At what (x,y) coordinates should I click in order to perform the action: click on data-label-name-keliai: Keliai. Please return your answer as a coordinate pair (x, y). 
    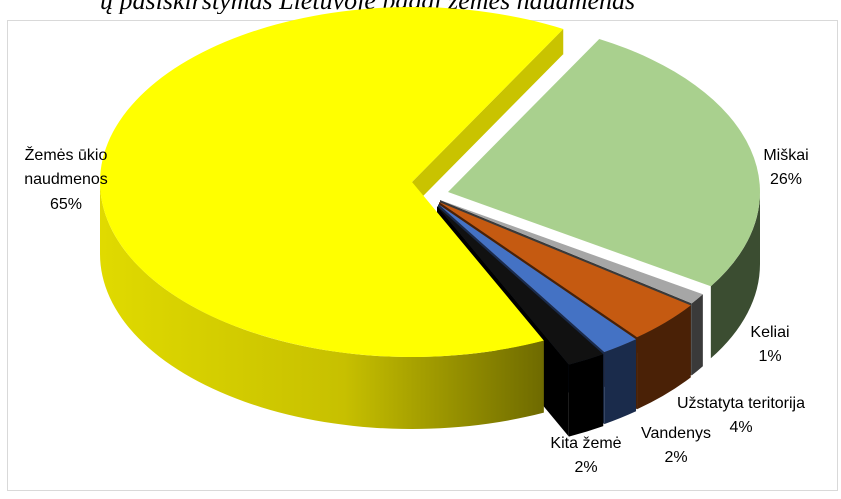
    Looking at the image, I should click on (769, 332).